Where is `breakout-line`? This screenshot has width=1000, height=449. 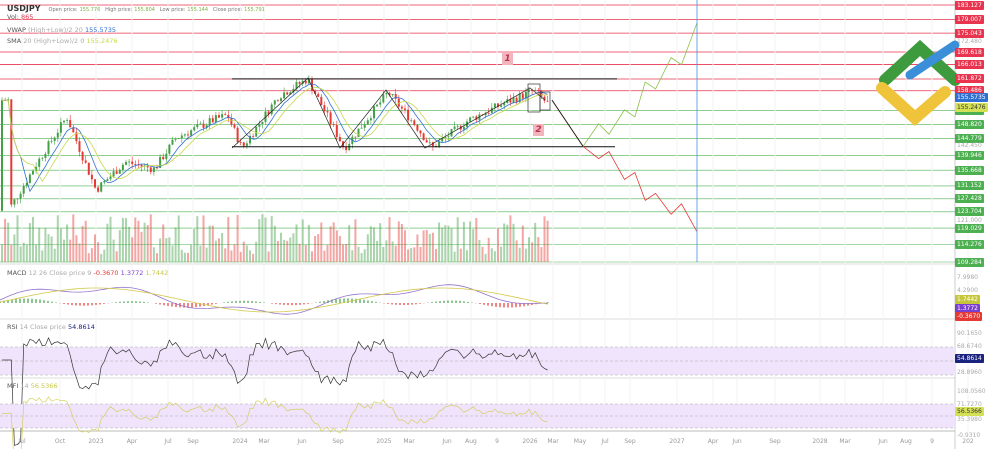
breakout-line is located at coordinates (567, 123).